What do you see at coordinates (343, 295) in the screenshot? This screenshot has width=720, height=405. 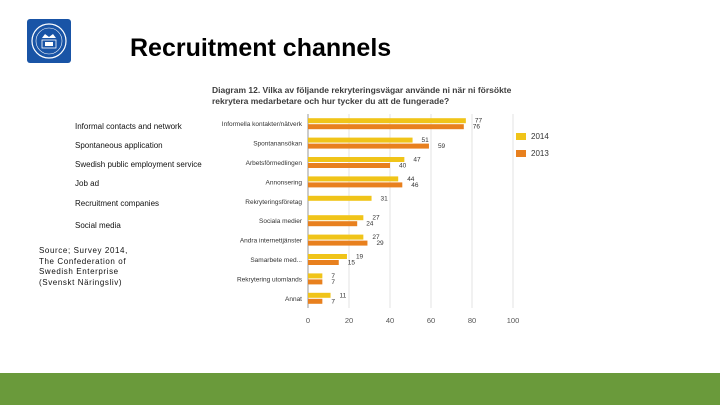 I see `data-label: 11` at bounding box center [343, 295].